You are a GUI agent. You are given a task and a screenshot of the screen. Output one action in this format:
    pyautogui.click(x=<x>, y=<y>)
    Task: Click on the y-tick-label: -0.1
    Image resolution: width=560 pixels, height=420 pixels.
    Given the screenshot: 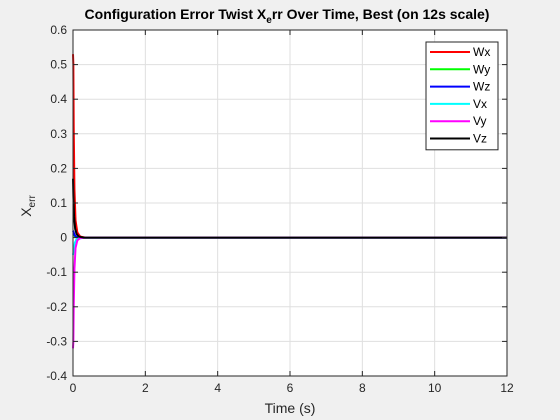 What is the action you would take?
    pyautogui.click(x=56, y=272)
    